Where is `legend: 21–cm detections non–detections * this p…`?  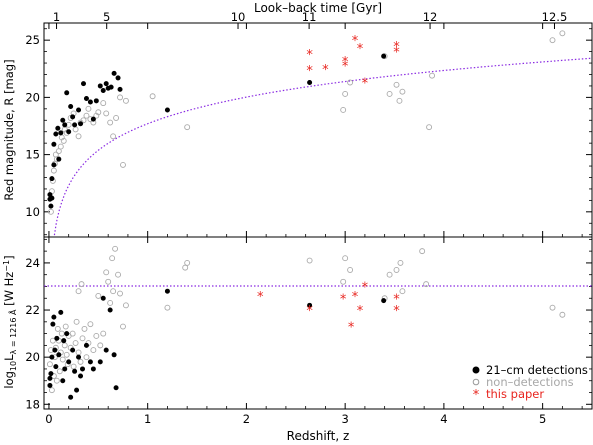
legend: 21–cm detections non–detections * this p… is located at coordinates (530, 383).